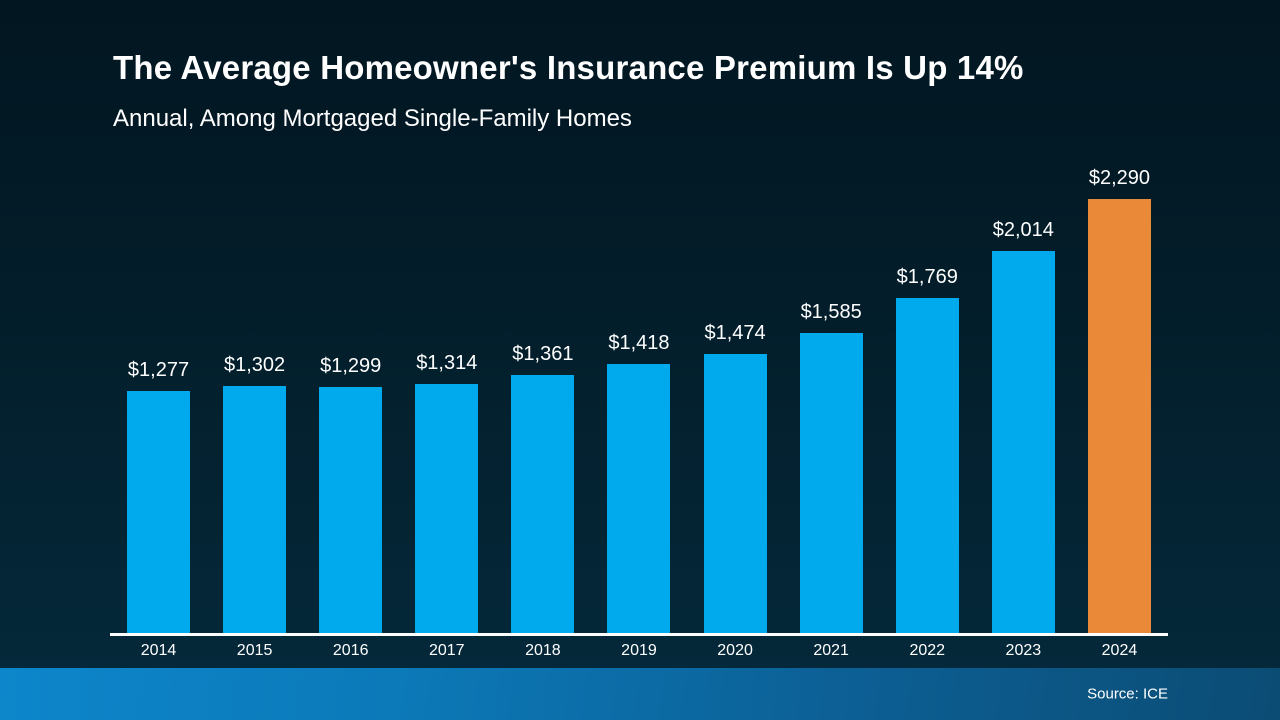 The width and height of the screenshot is (1280, 720). What do you see at coordinates (1119, 650) in the screenshot?
I see `x-axis-tick-label: 2024` at bounding box center [1119, 650].